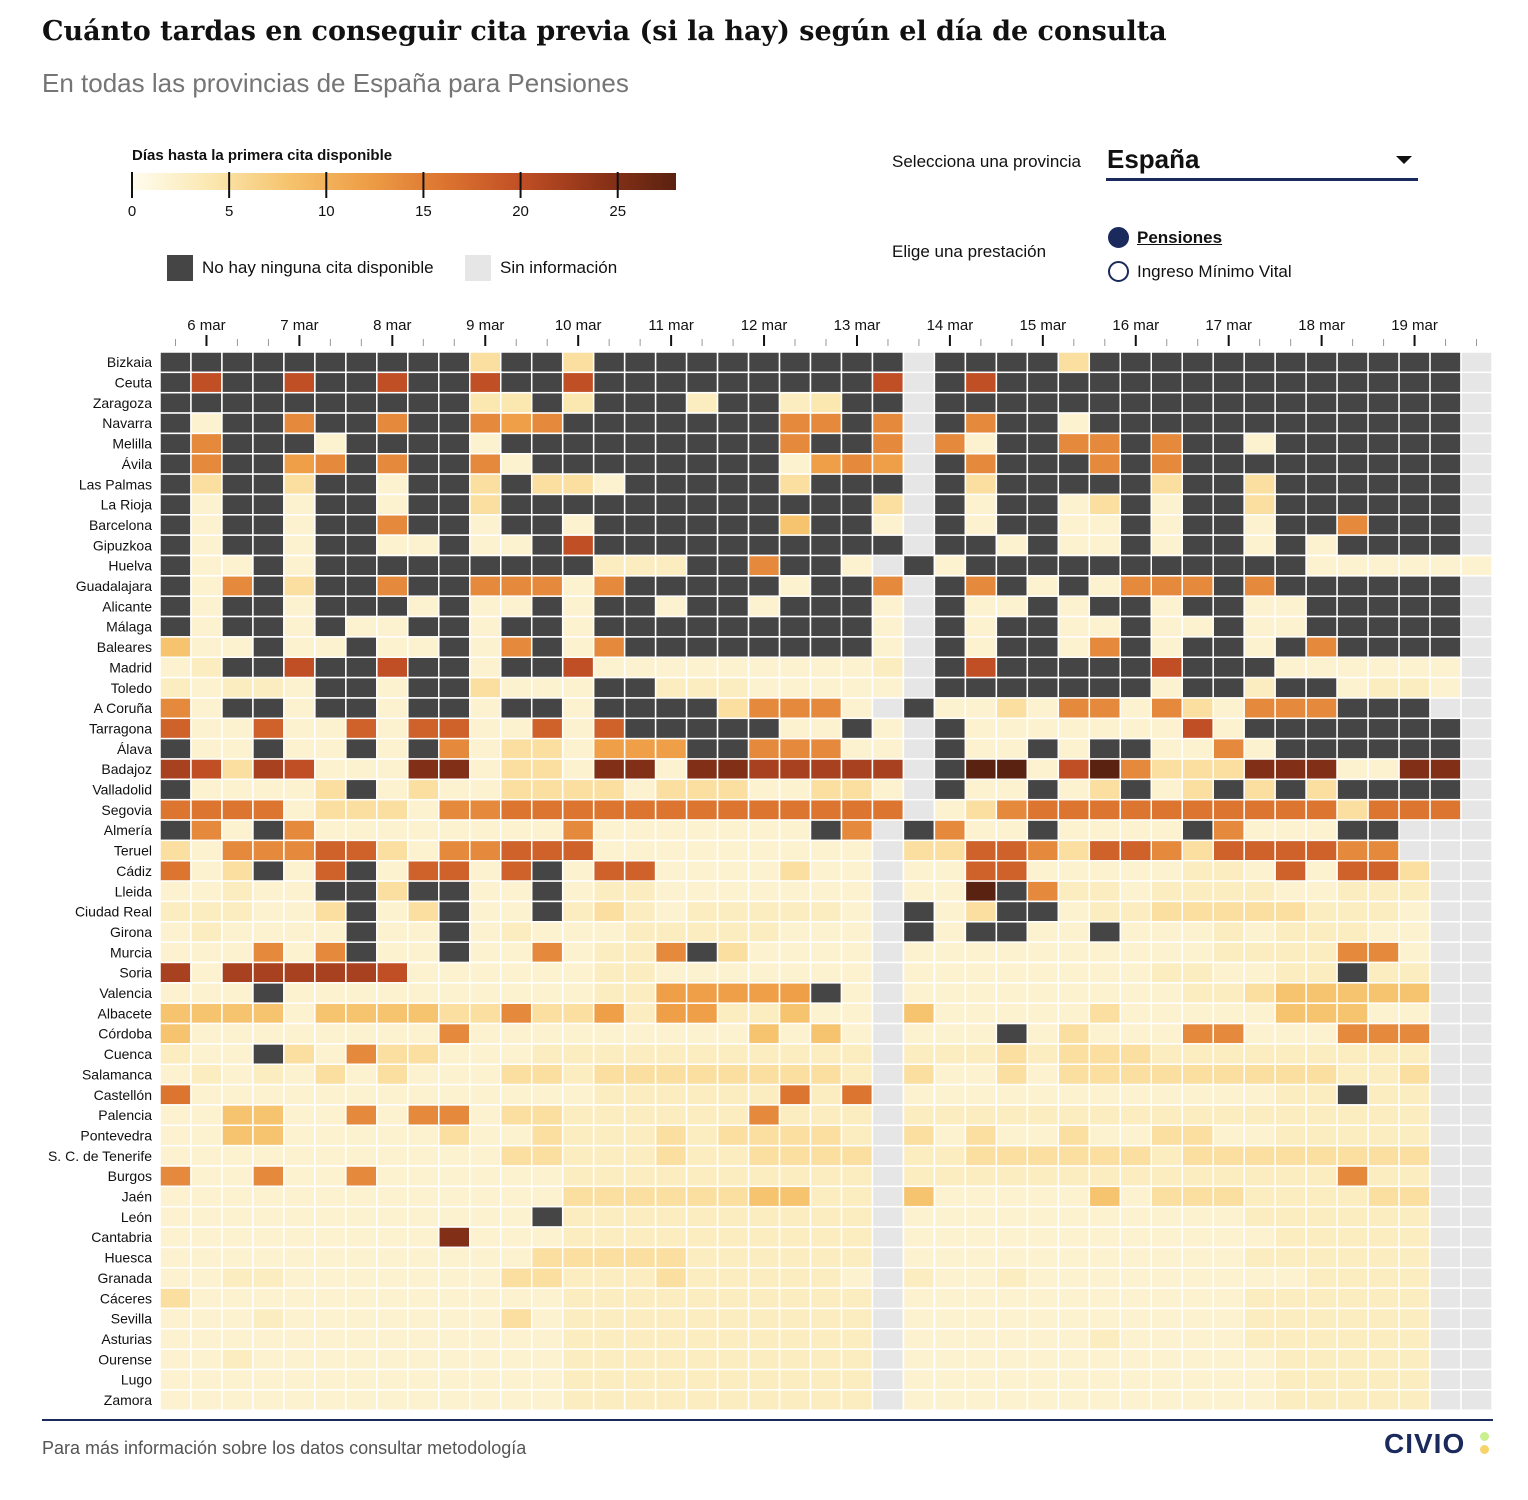  Describe the element at coordinates (1042, 325) in the screenshot. I see `x-tick-label: 15 mar` at that location.